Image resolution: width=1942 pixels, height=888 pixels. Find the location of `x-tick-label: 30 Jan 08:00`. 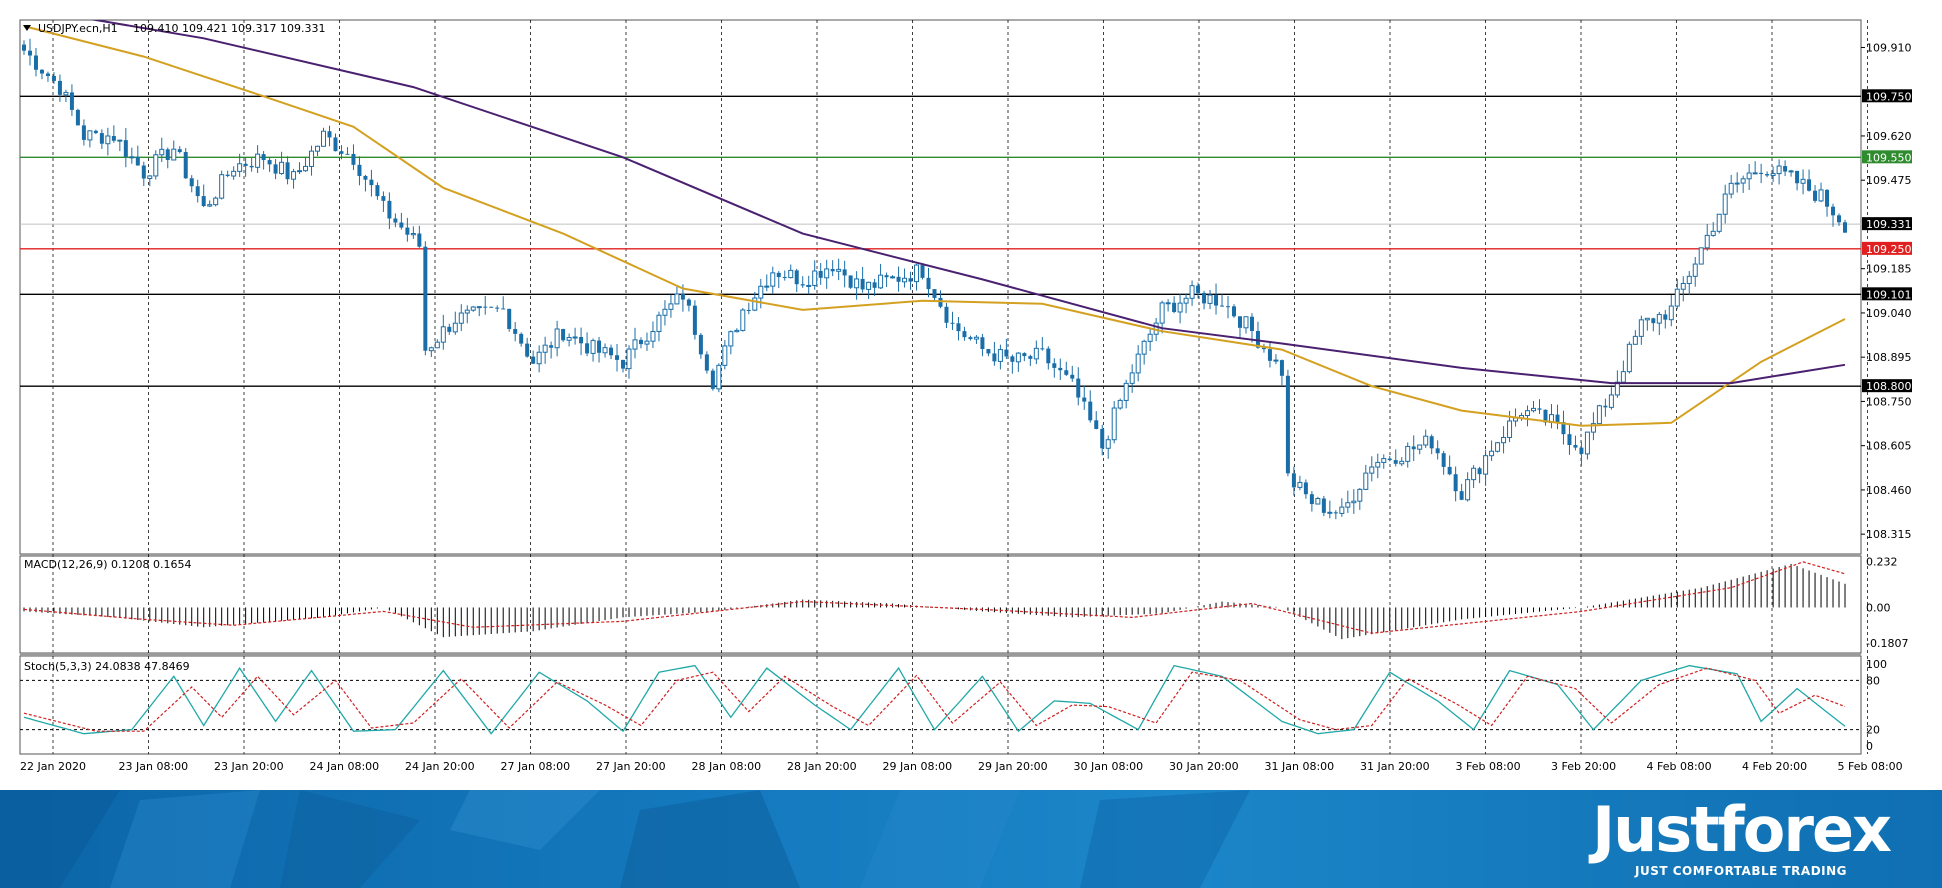

x-tick-label: 30 Jan 08:00 is located at coordinates (1109, 766).